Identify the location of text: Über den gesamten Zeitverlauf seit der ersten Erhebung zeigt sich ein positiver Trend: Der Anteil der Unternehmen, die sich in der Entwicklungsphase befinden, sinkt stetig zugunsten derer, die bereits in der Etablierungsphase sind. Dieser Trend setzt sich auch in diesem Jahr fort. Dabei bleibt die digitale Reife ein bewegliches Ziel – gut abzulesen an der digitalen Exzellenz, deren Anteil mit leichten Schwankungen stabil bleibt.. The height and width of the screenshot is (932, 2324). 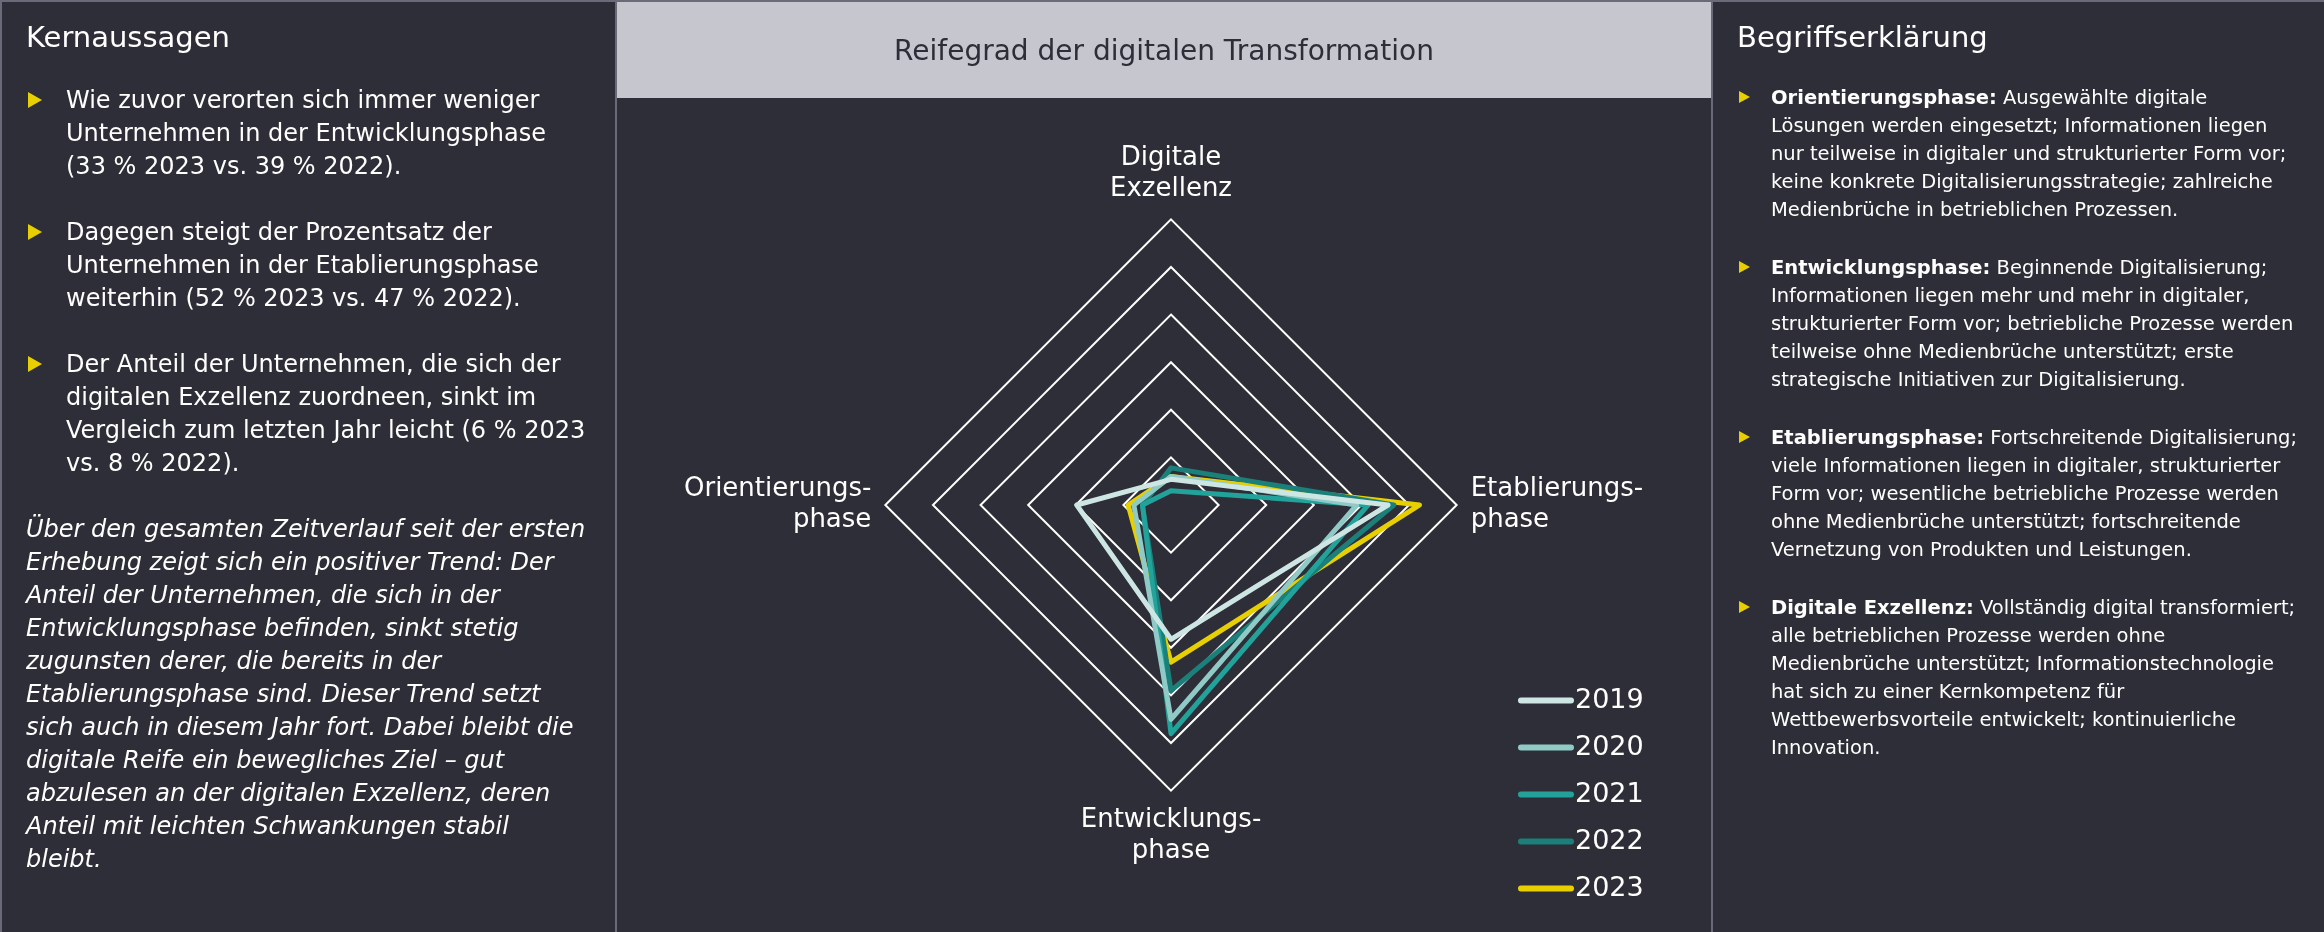
(306, 694).